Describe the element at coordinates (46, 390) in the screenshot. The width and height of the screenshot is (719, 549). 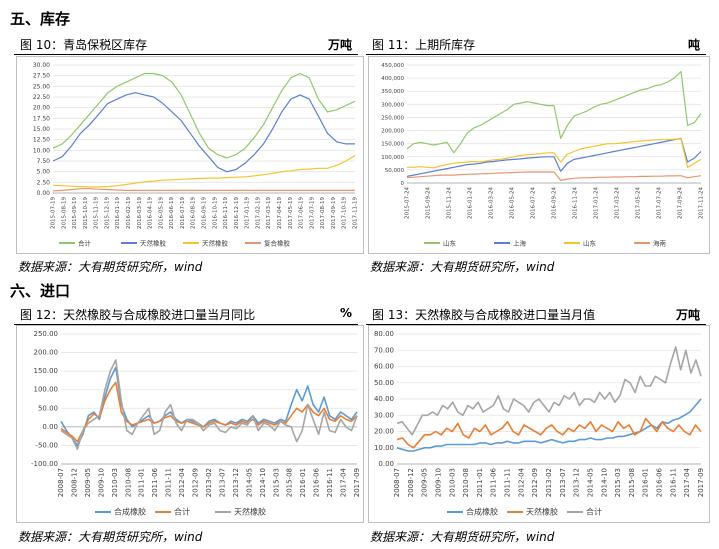
I see `y-tick-label: 100.00` at that location.